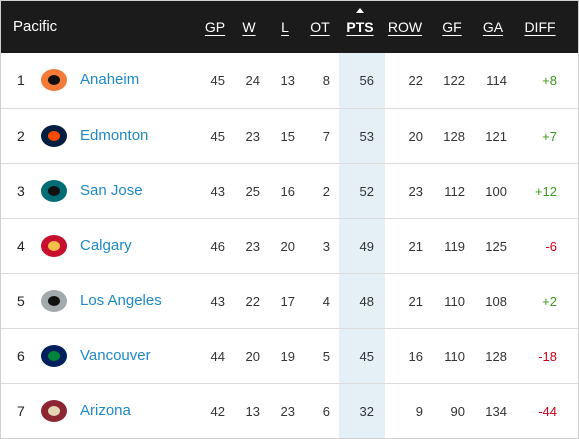 The image size is (579, 439). I want to click on stat-cell: 53, so click(366, 136).